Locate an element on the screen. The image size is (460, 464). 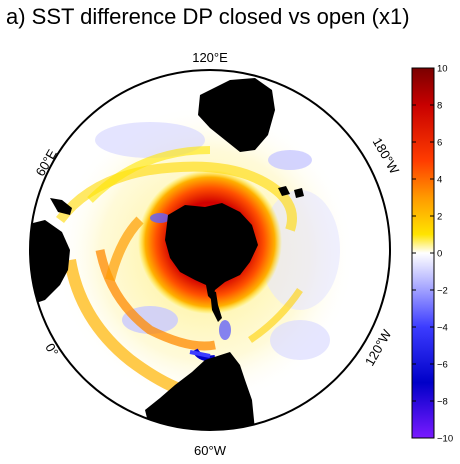
colorbar-tick-label: −6 is located at coordinates (442, 365).